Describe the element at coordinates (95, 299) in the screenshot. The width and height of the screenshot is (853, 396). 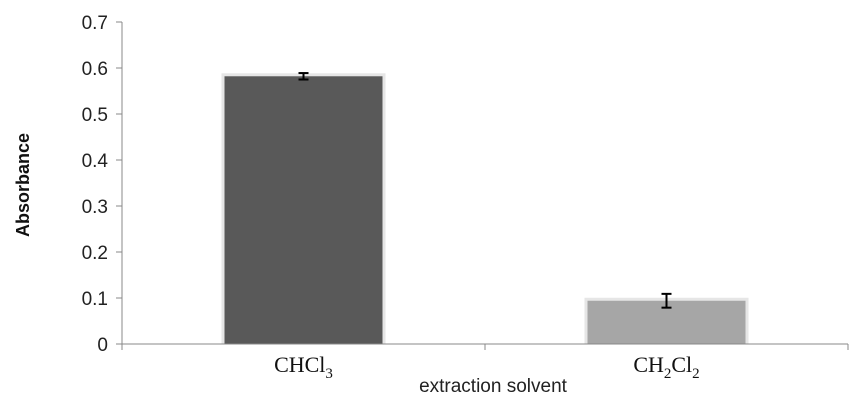
I see `y-tick-label: 0.1` at that location.